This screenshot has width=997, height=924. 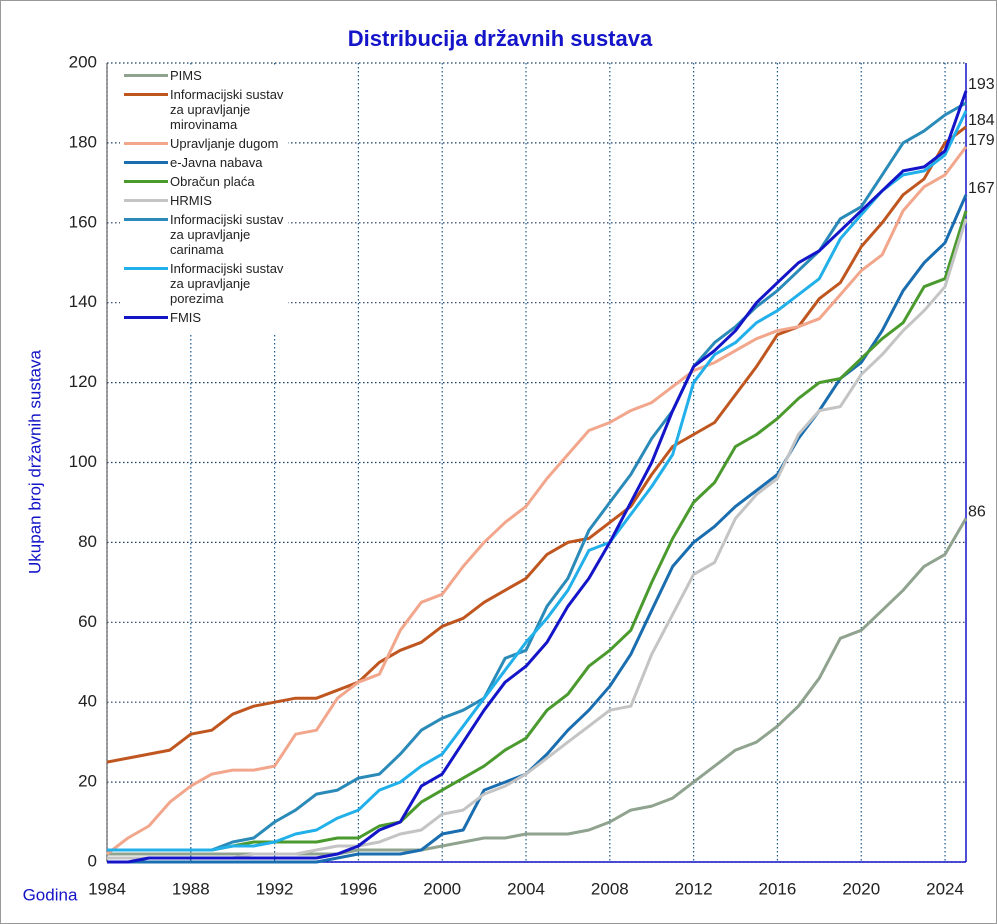 I want to click on x-tick-label: 2008, so click(x=610, y=888).